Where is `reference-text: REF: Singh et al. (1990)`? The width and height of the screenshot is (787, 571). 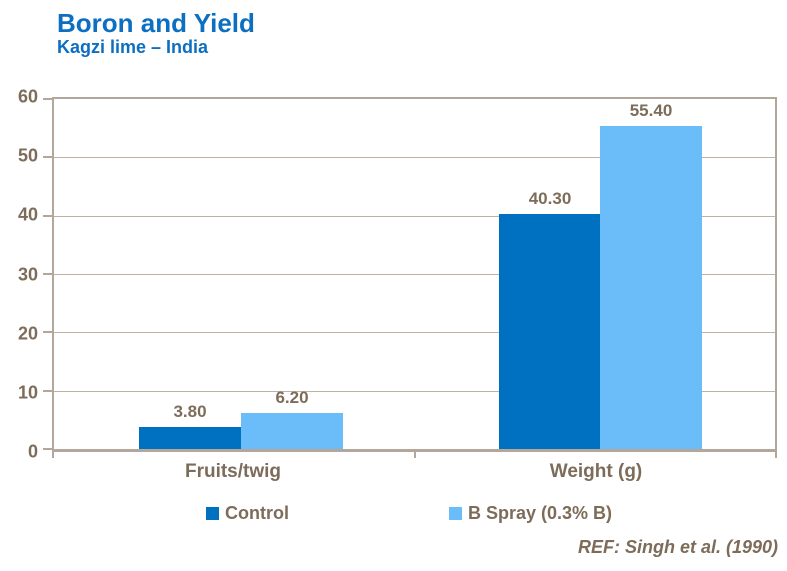 reference-text: REF: Singh et al. (1990) is located at coordinates (677, 547).